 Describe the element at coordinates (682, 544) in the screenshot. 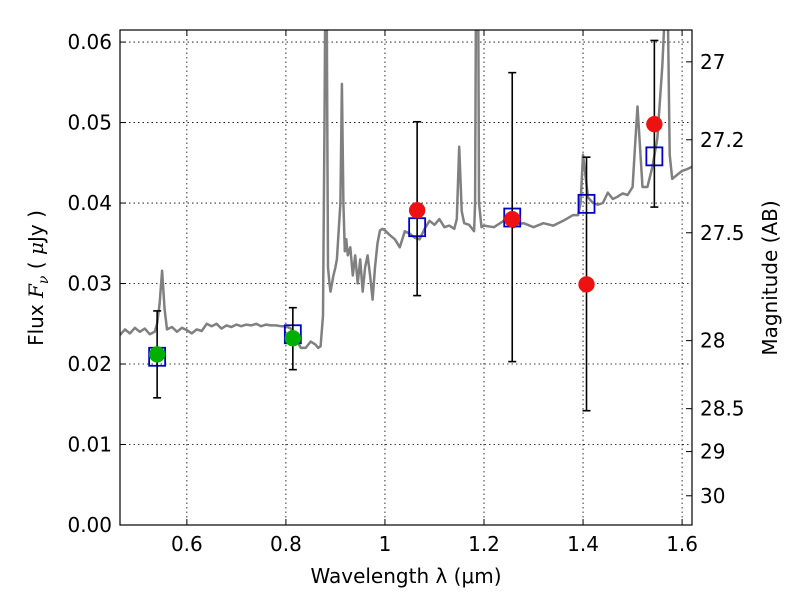

I see `x-tick-label: 1.6` at that location.